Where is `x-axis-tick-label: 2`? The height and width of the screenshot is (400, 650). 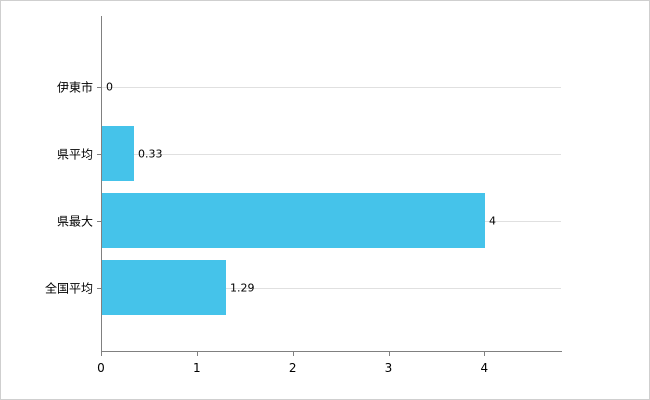 x-axis-tick-label: 2 is located at coordinates (292, 368).